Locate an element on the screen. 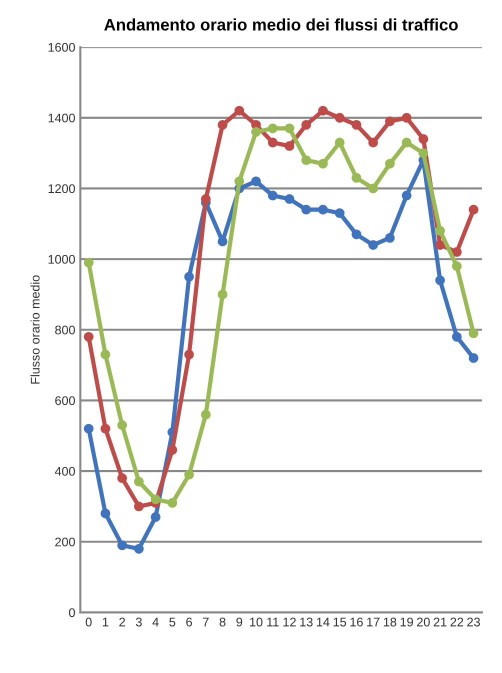  y-tick-label: 1200 is located at coordinates (61, 189).